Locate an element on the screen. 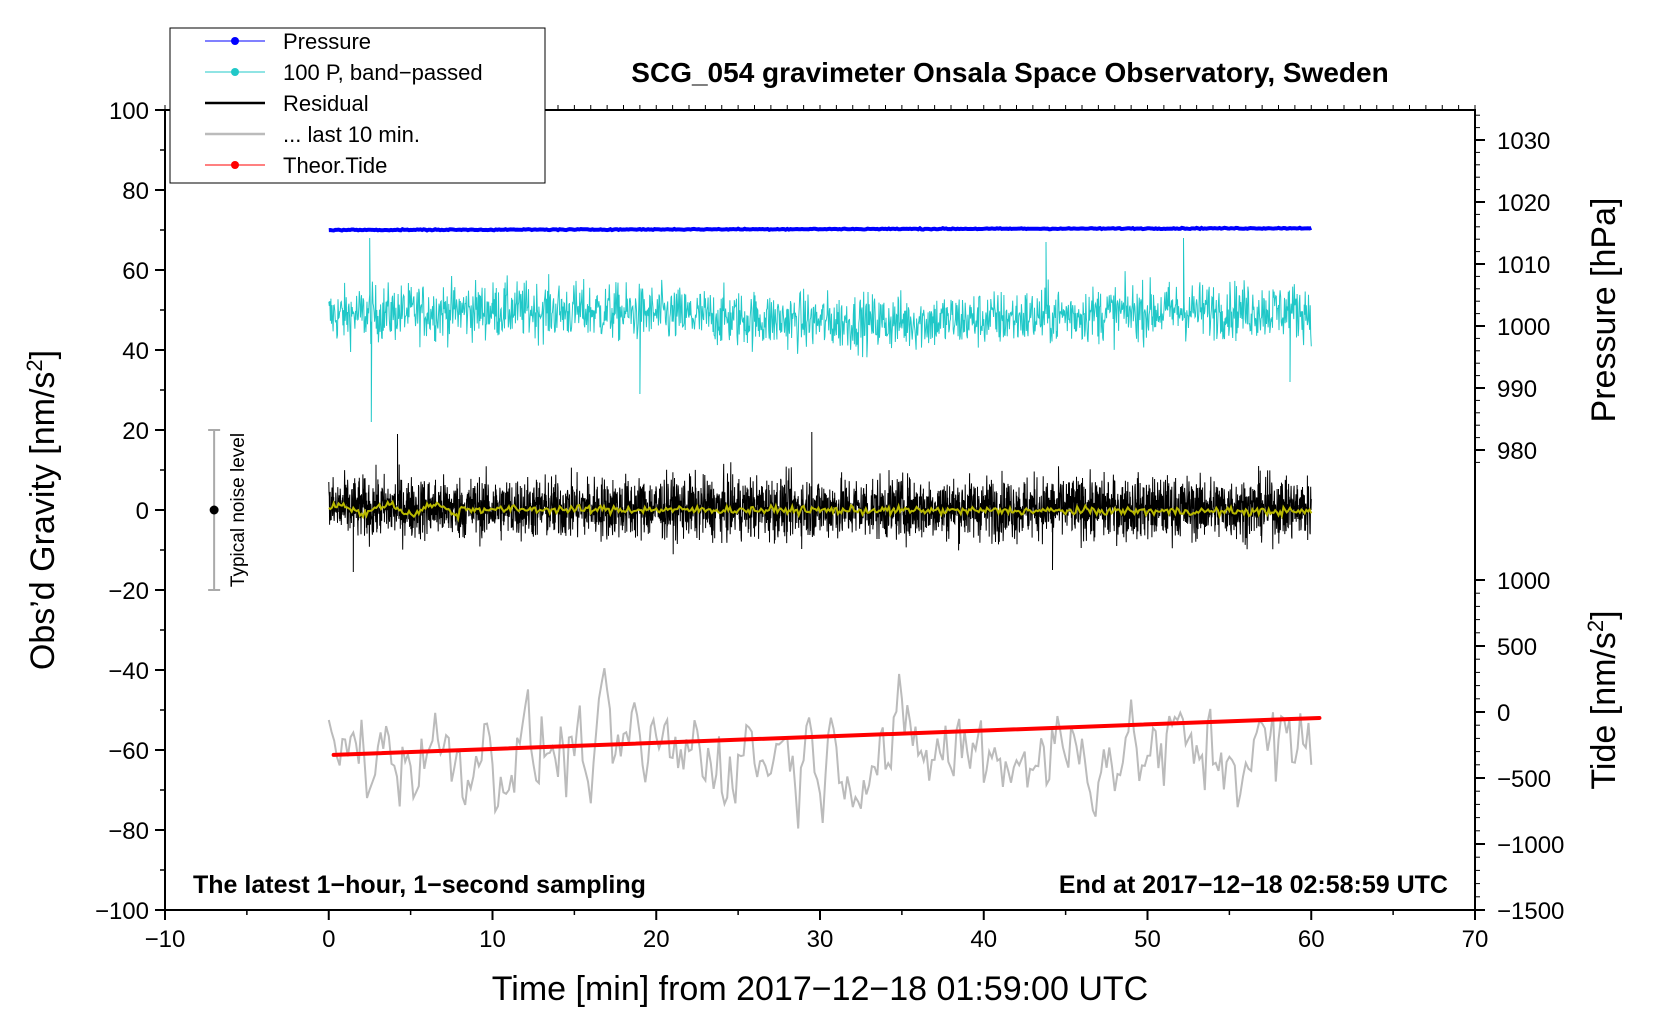 This screenshot has height=1020, width=1660. x-tick-label: 30 is located at coordinates (820, 939).